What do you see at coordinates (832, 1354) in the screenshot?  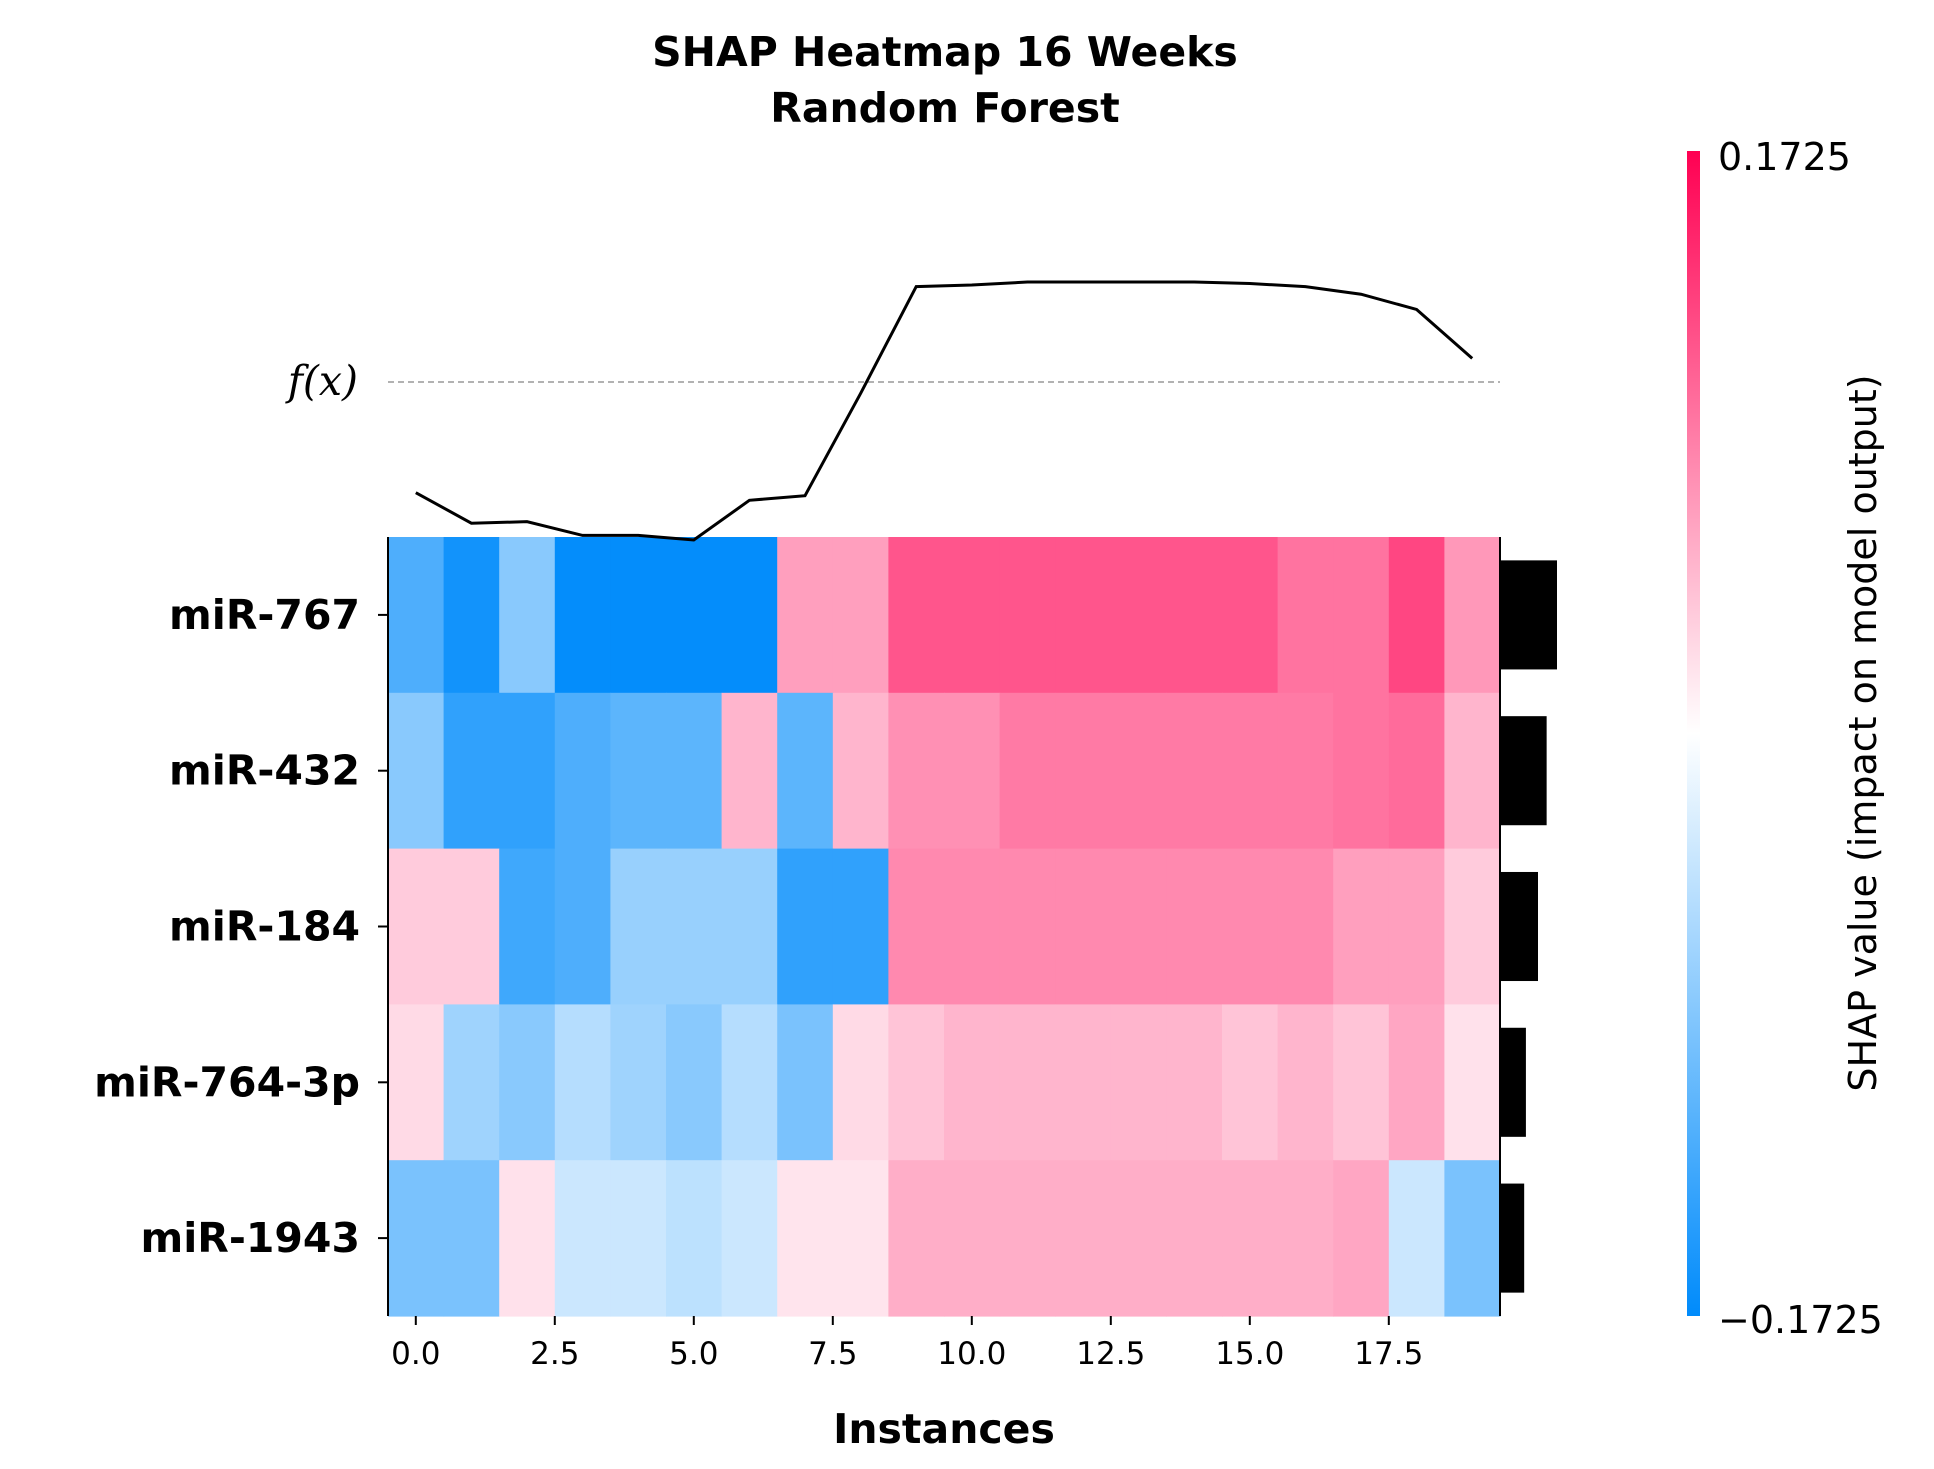 I see `x-tick-label: 7.5` at bounding box center [832, 1354].